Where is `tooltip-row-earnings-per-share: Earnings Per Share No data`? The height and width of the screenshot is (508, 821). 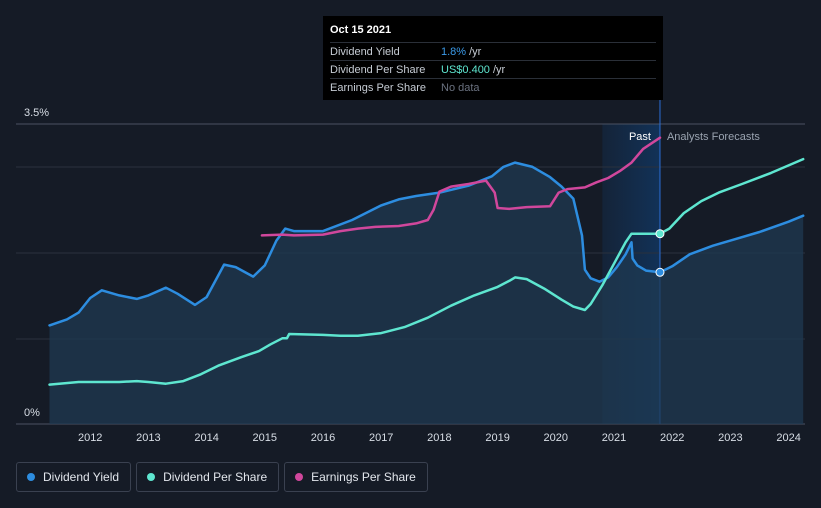
tooltip-row-earnings-per-share: Earnings Per Share No data is located at coordinates (493, 87).